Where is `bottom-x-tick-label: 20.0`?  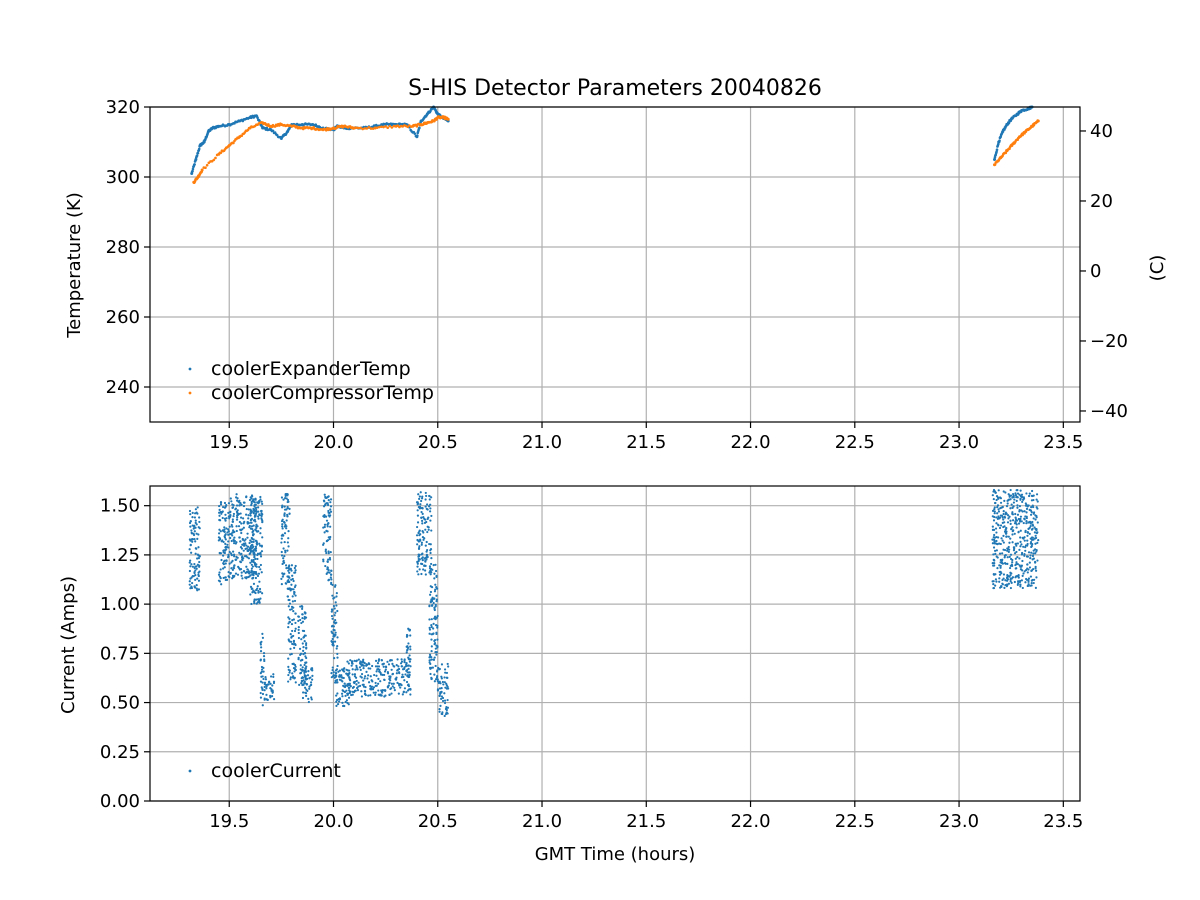
bottom-x-tick-label: 20.0 is located at coordinates (333, 821).